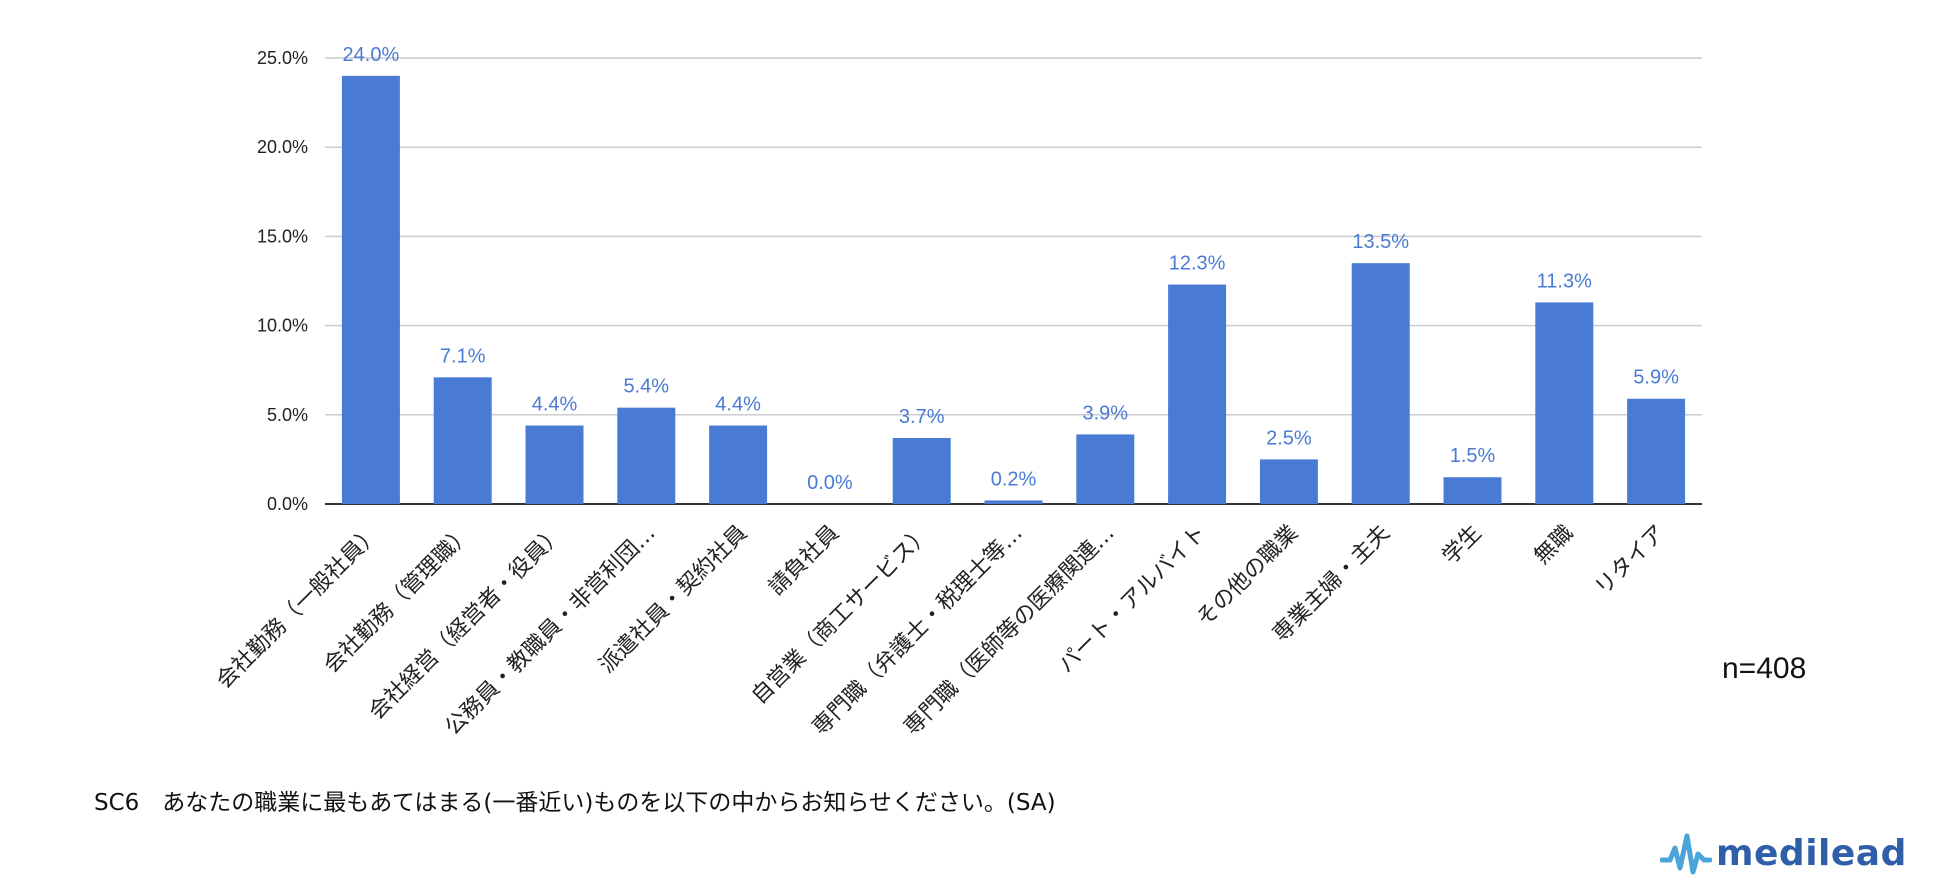 The width and height of the screenshot is (1956, 888). Describe the element at coordinates (1811, 853) in the screenshot. I see `logo-text: medilead` at that location.